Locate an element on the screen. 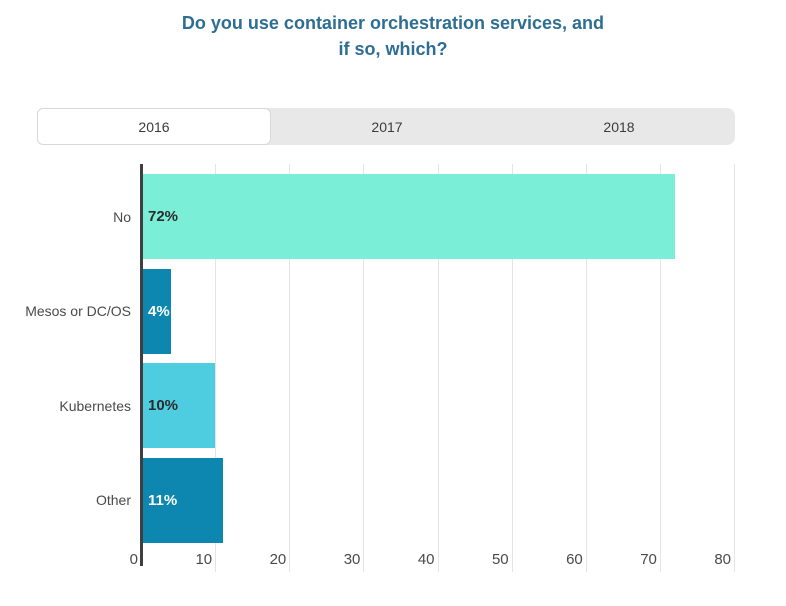  x-tick-label: 80 is located at coordinates (722, 559).